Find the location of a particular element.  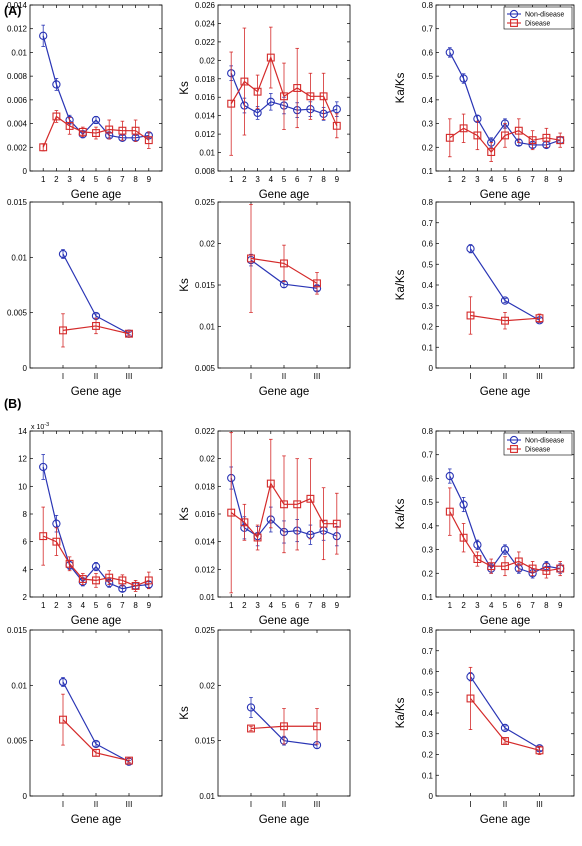

y-tick-label: 8 is located at coordinates (25, 514).